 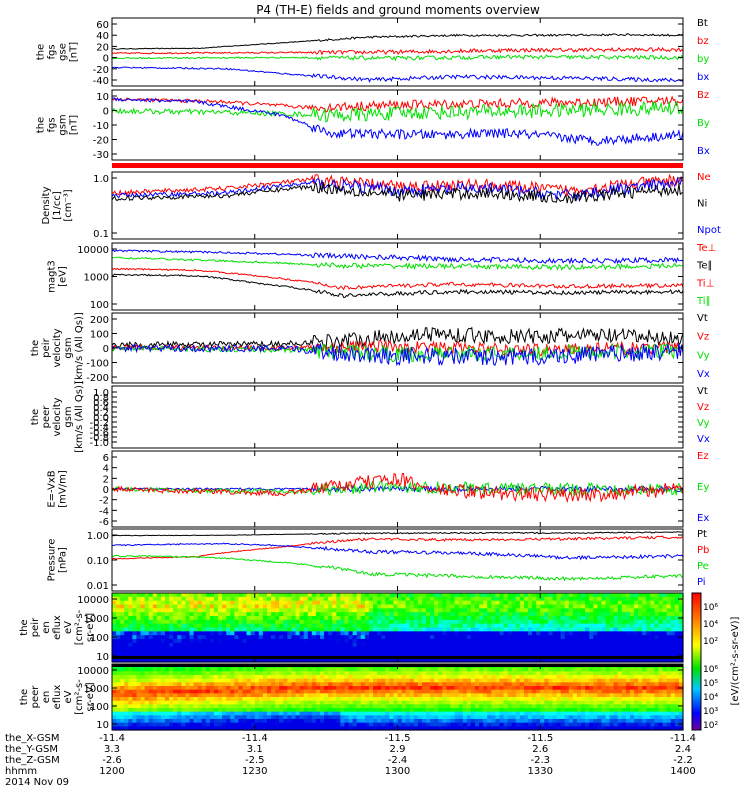 I want to click on y-tick-label: 10, so click(x=102, y=657).